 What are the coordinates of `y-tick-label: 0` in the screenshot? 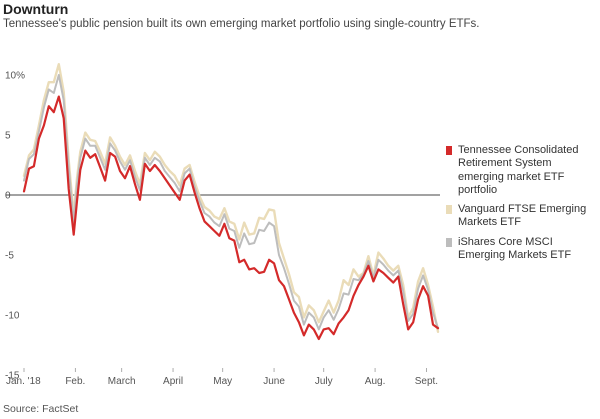 It's located at (8, 196).